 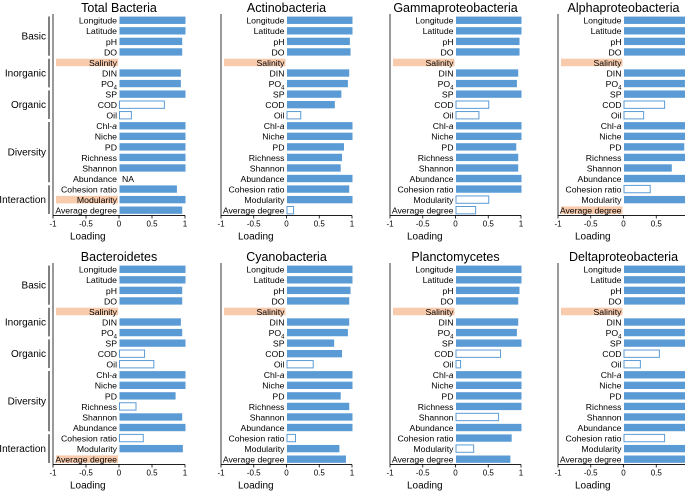 I want to click on row-label: Salinity, so click(x=103, y=312).